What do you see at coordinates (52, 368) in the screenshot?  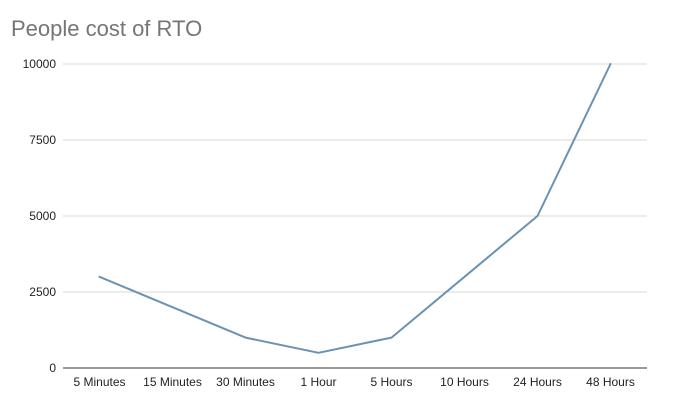 I see `y-tick-label: 0` at bounding box center [52, 368].